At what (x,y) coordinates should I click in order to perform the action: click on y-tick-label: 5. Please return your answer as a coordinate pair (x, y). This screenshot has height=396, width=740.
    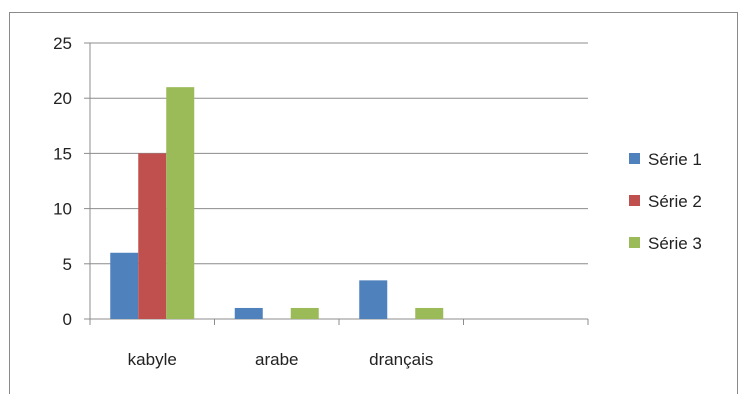
    Looking at the image, I should click on (67, 264).